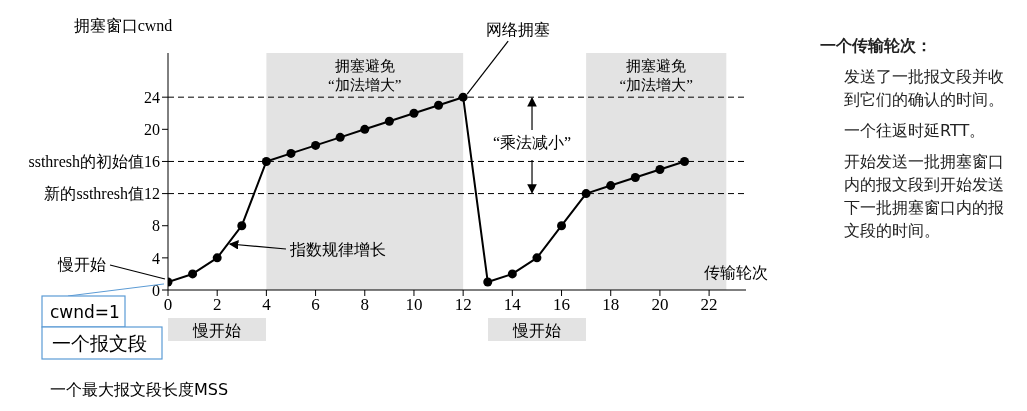  What do you see at coordinates (217, 305) in the screenshot?
I see `x-tick-label: 2` at bounding box center [217, 305].